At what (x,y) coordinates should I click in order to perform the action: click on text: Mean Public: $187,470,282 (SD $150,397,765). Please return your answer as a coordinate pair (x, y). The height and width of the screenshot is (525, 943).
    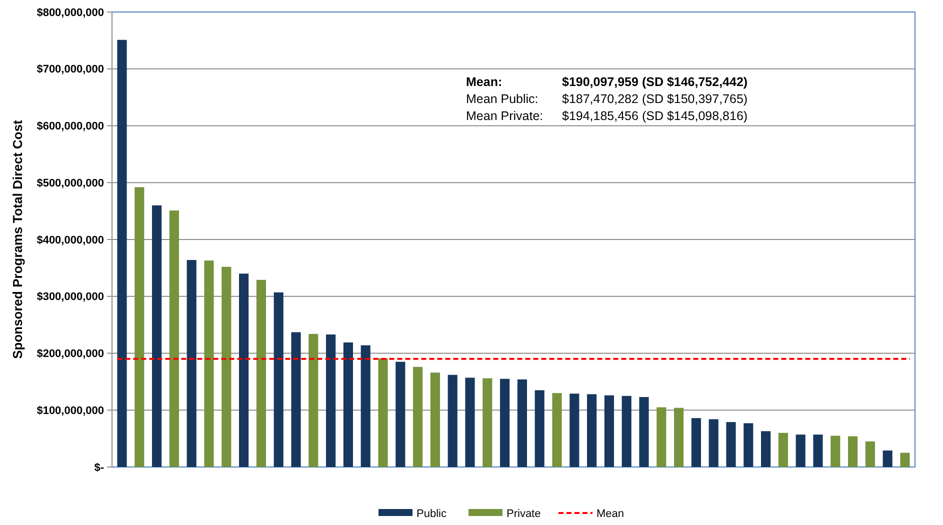
    Looking at the image, I should click on (607, 99).